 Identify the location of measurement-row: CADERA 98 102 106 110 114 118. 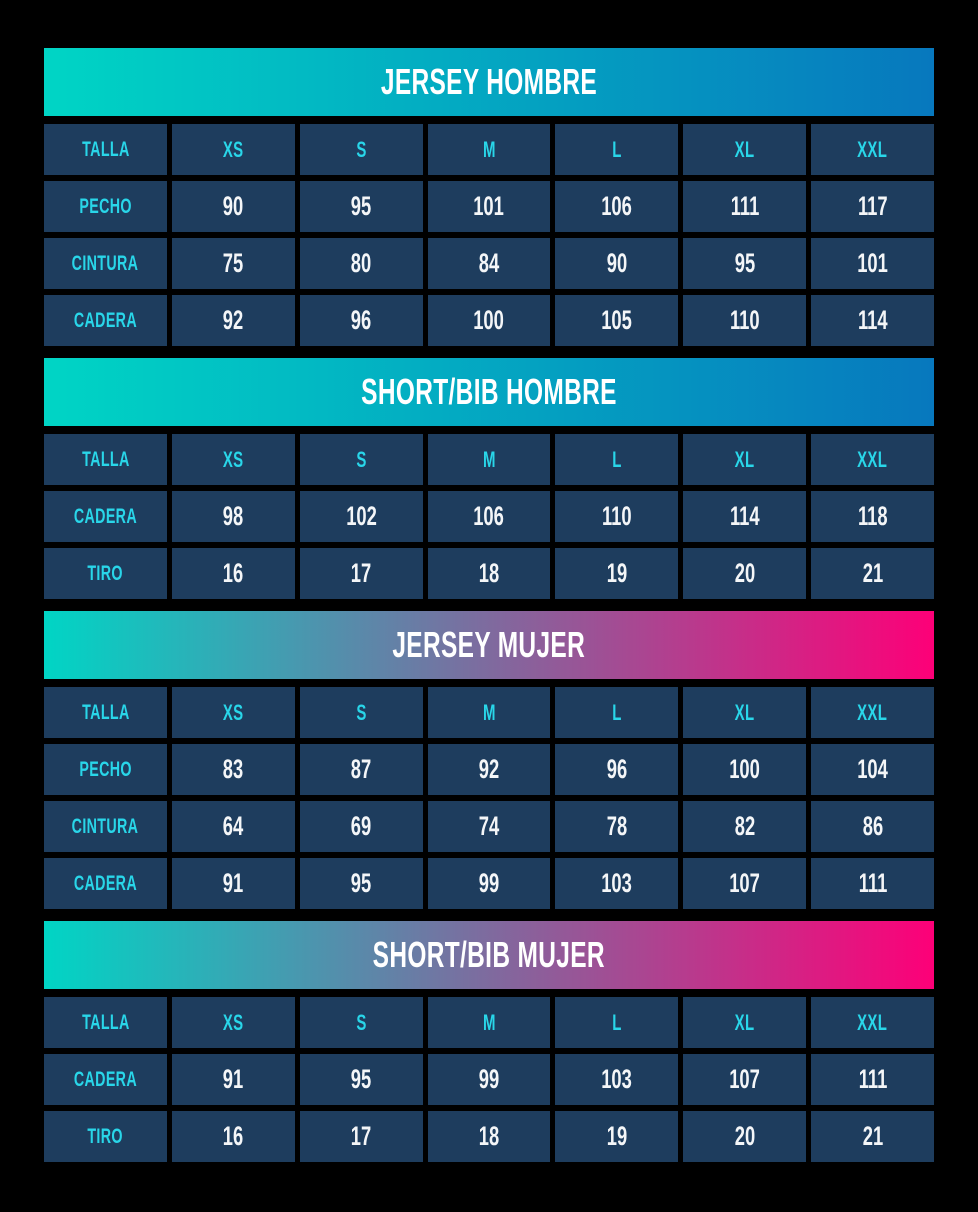
(489, 516).